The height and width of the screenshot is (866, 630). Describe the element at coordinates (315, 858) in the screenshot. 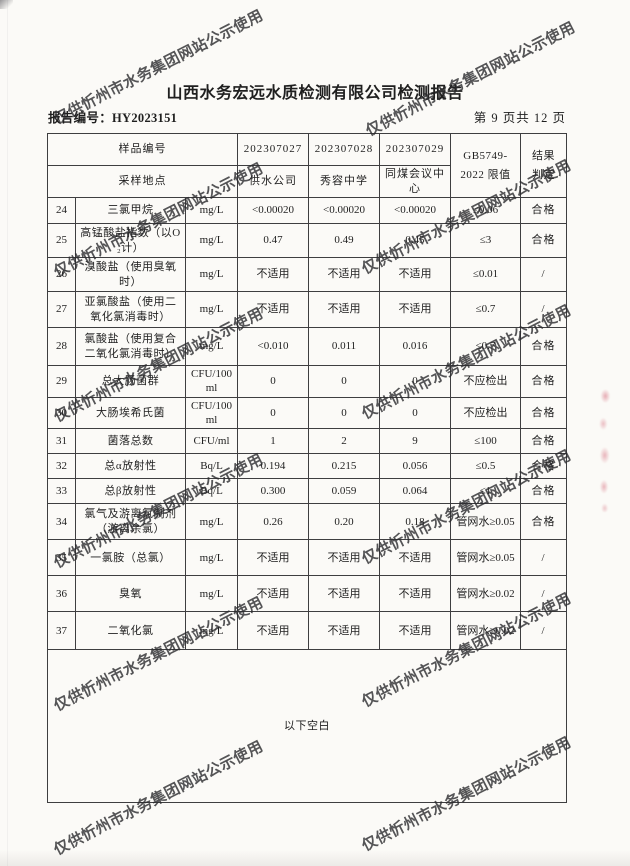

I see `scan-shade` at that location.